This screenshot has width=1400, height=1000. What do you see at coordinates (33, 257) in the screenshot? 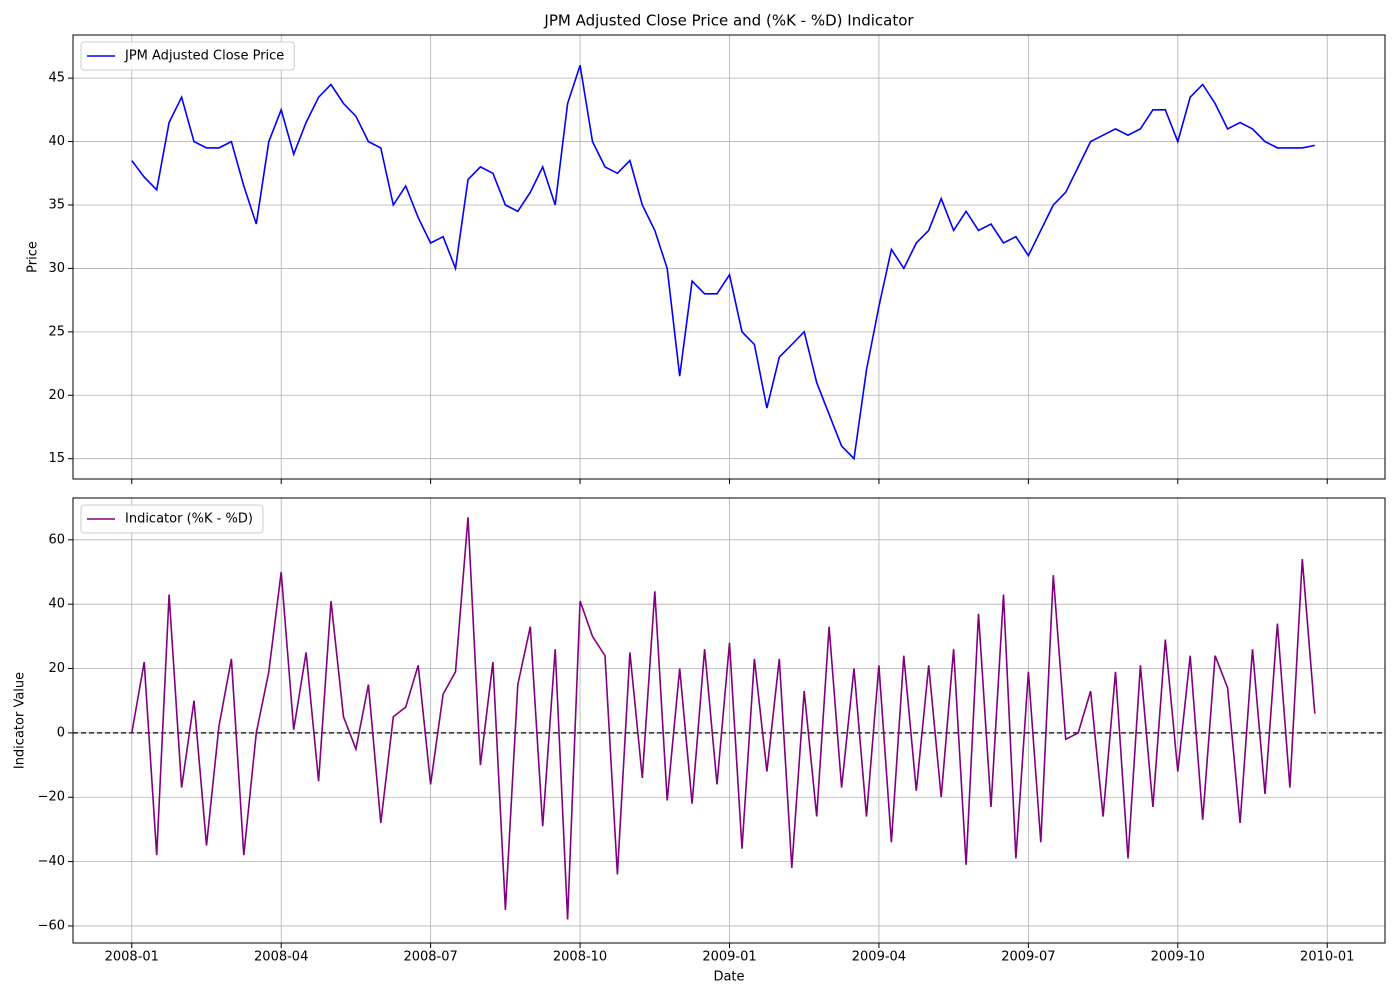
I see `y-axis-label: Price` at bounding box center [33, 257].